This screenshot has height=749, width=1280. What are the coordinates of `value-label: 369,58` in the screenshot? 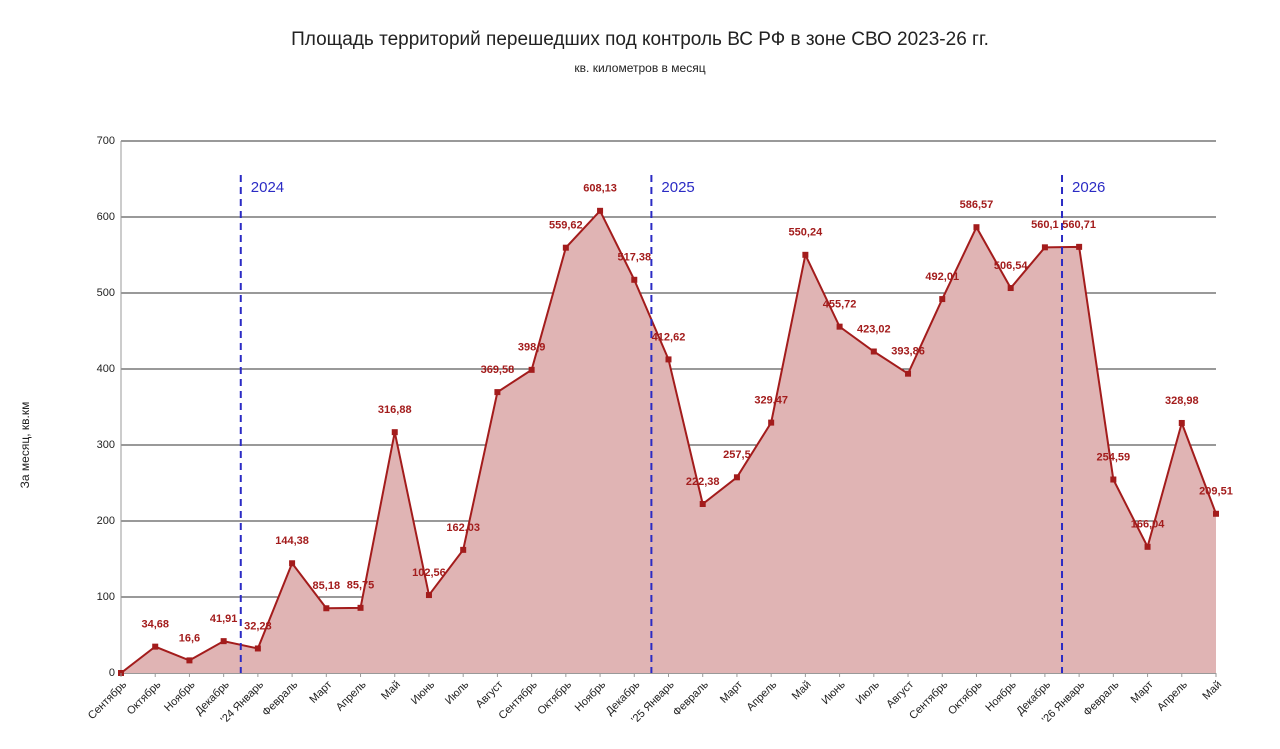 It's located at (498, 370).